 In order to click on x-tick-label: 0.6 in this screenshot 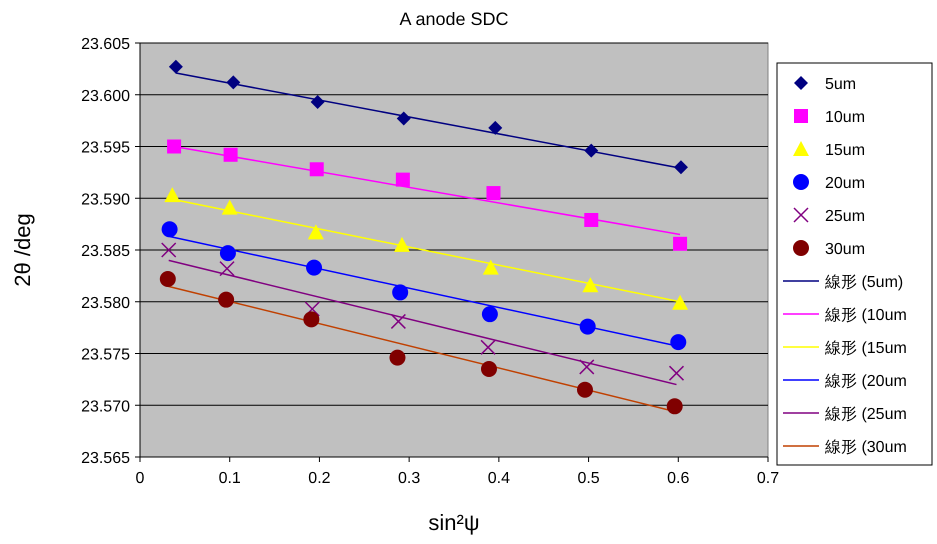, I will do `click(678, 478)`.